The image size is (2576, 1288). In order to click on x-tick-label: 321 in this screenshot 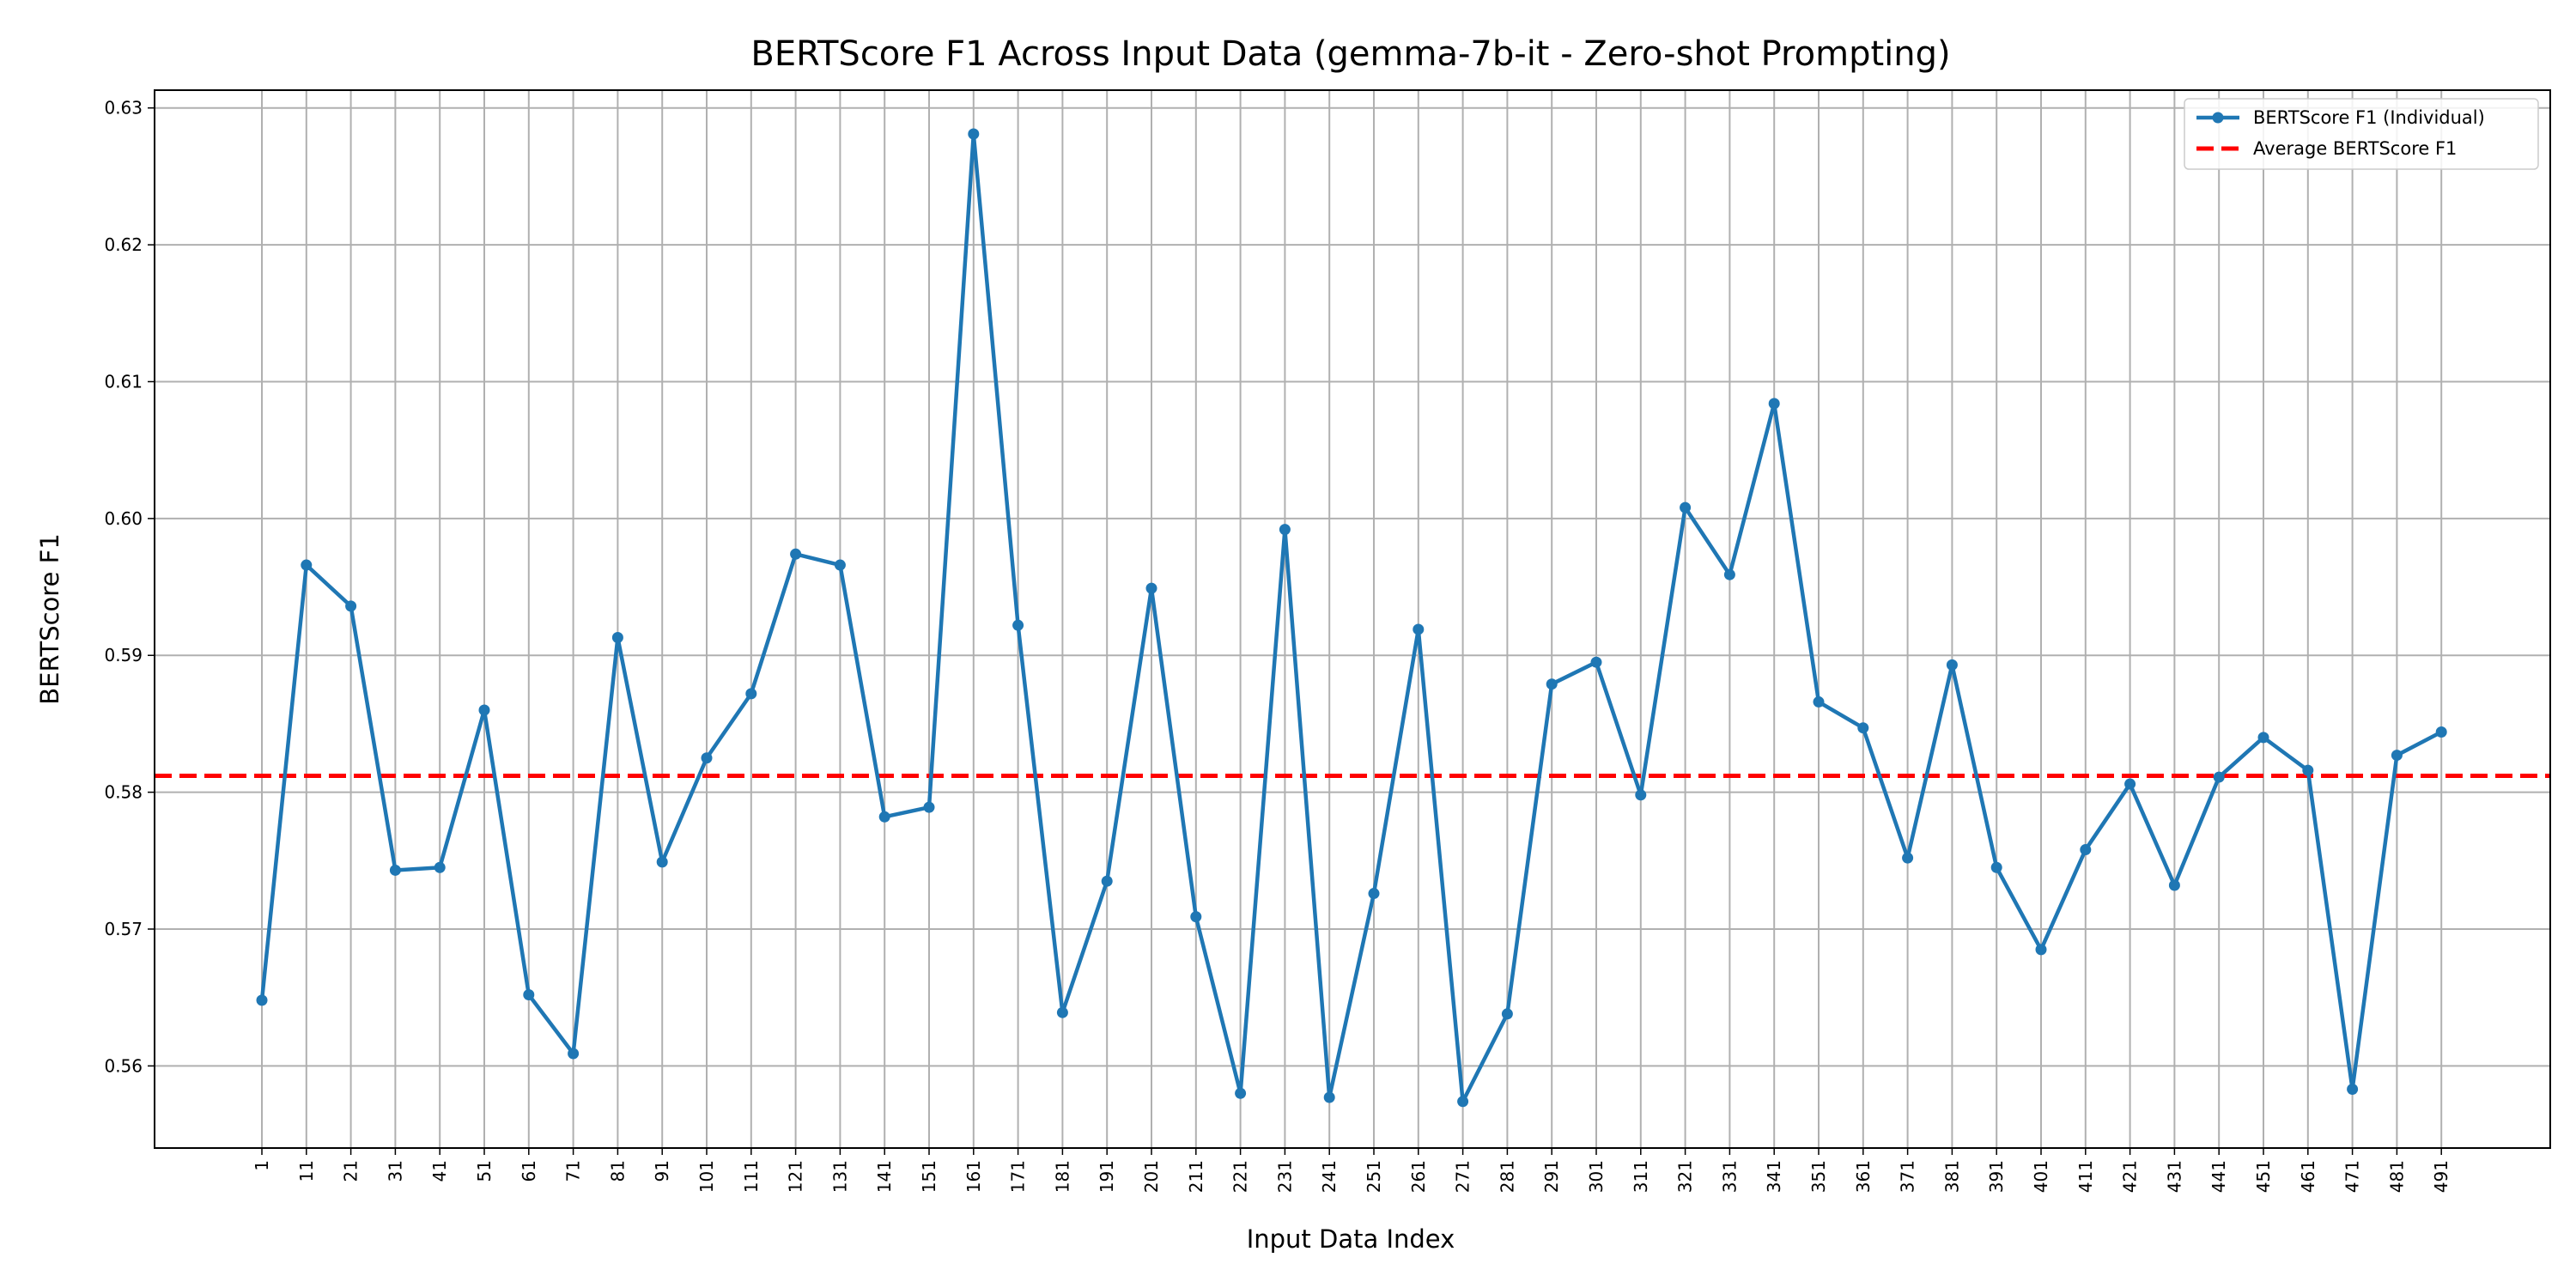, I will do `click(1686, 1177)`.